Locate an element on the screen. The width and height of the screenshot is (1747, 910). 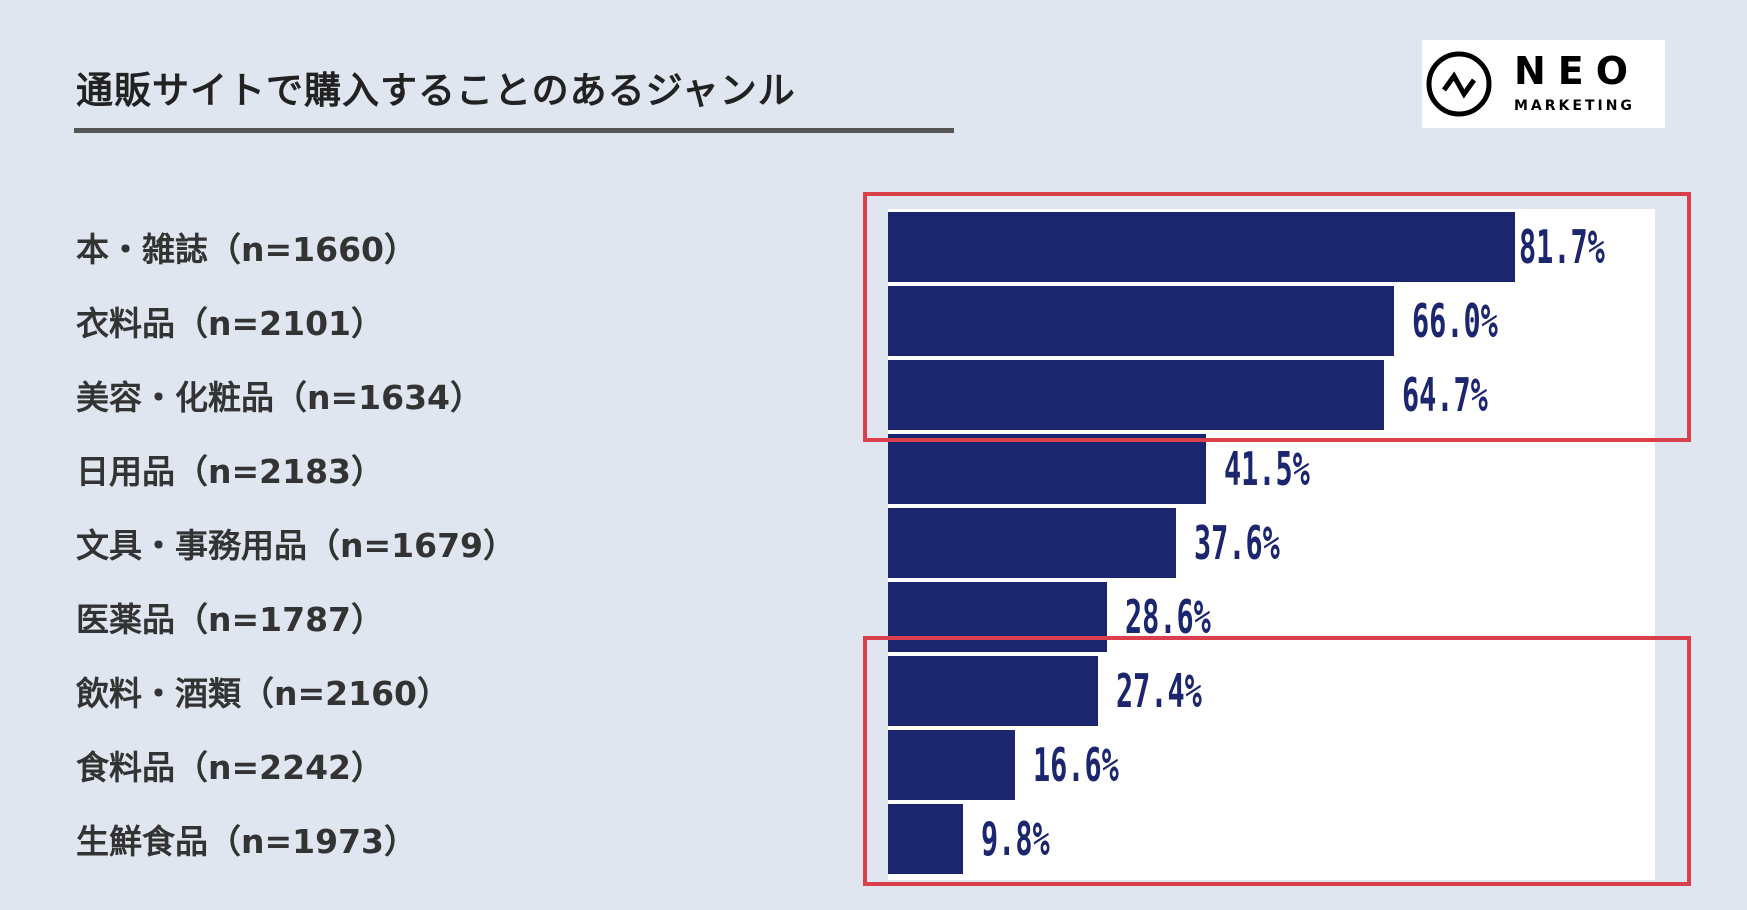
value-label: 66.0% is located at coordinates (1455, 321).